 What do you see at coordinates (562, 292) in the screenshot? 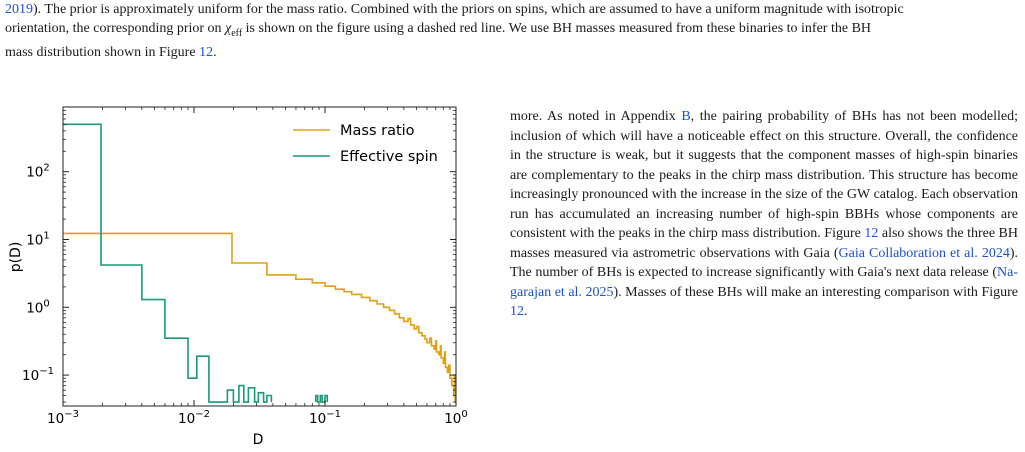
I see `nagarajan-citation-link-b: garajan et al. 2025` at bounding box center [562, 292].